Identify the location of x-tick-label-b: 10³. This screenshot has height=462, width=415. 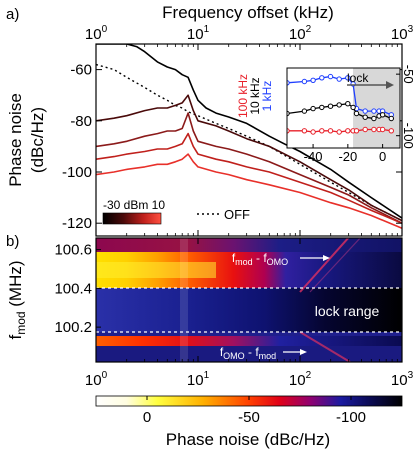
(402, 379).